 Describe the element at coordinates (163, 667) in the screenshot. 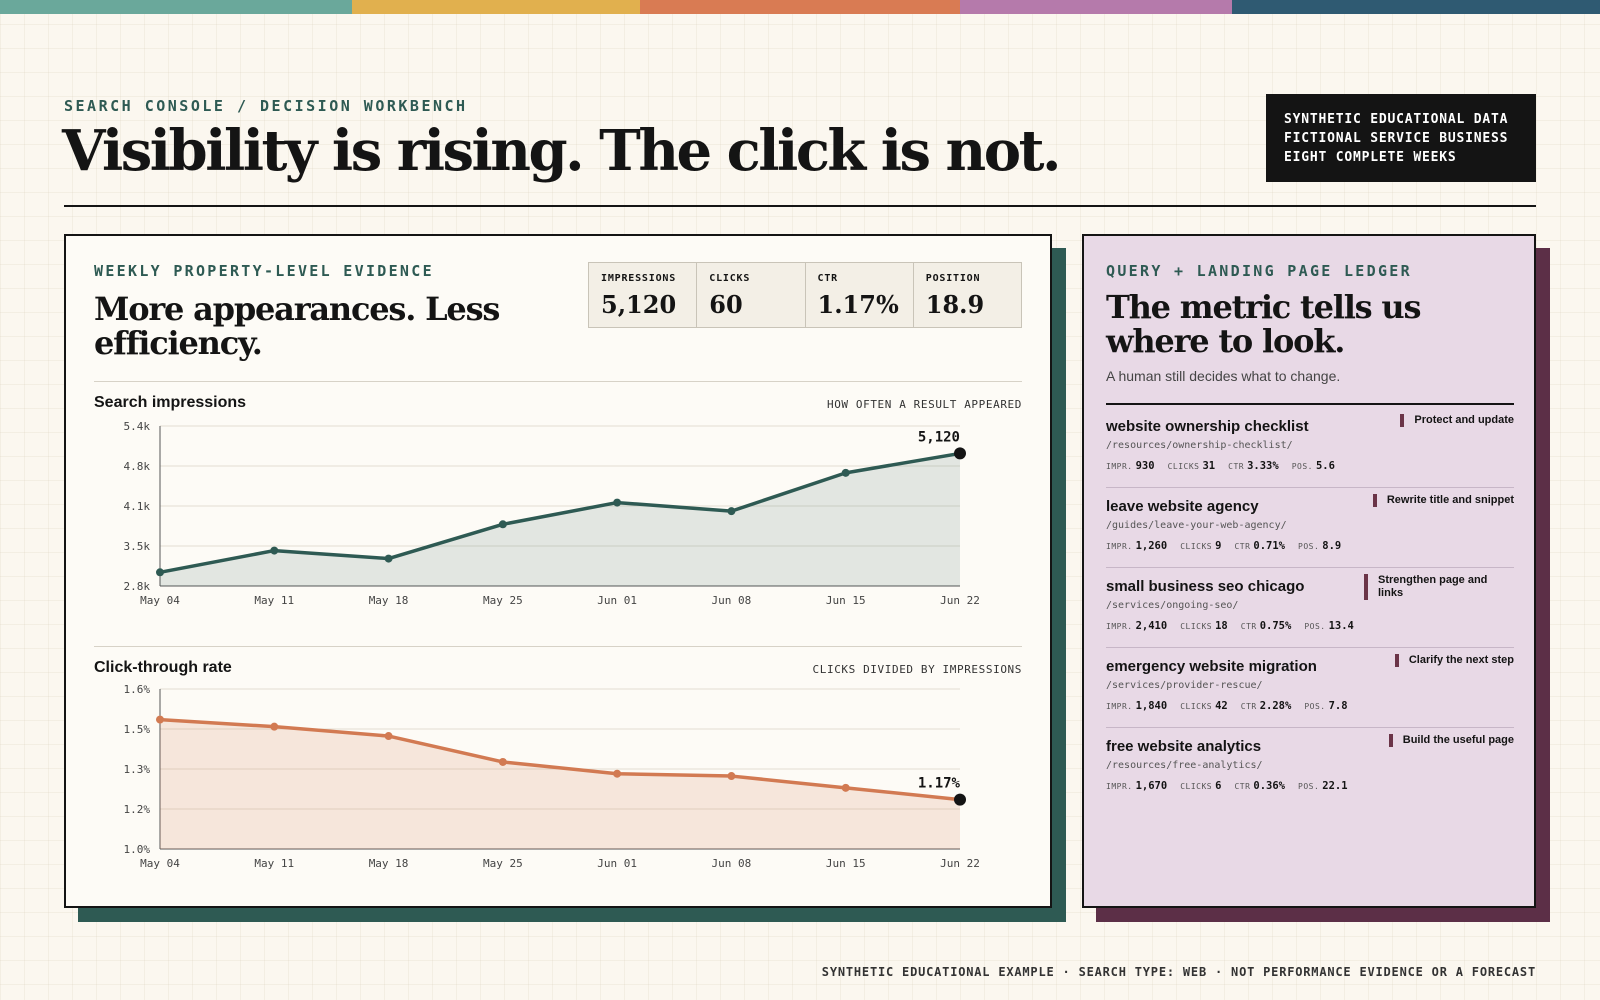

I see `ctr-chart-title: Click-through rate` at that location.